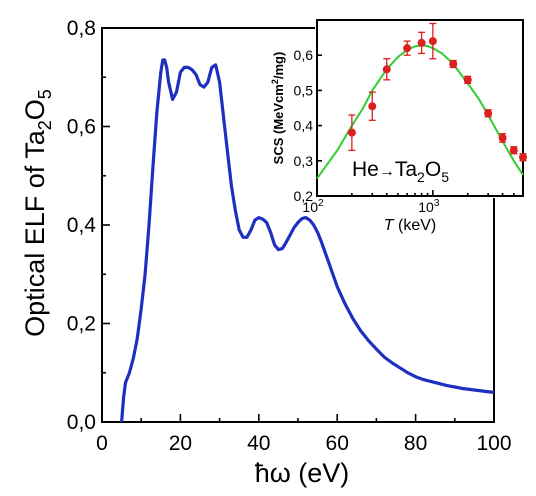 The image size is (536, 496). I want to click on inset-background, so click(420, 108).